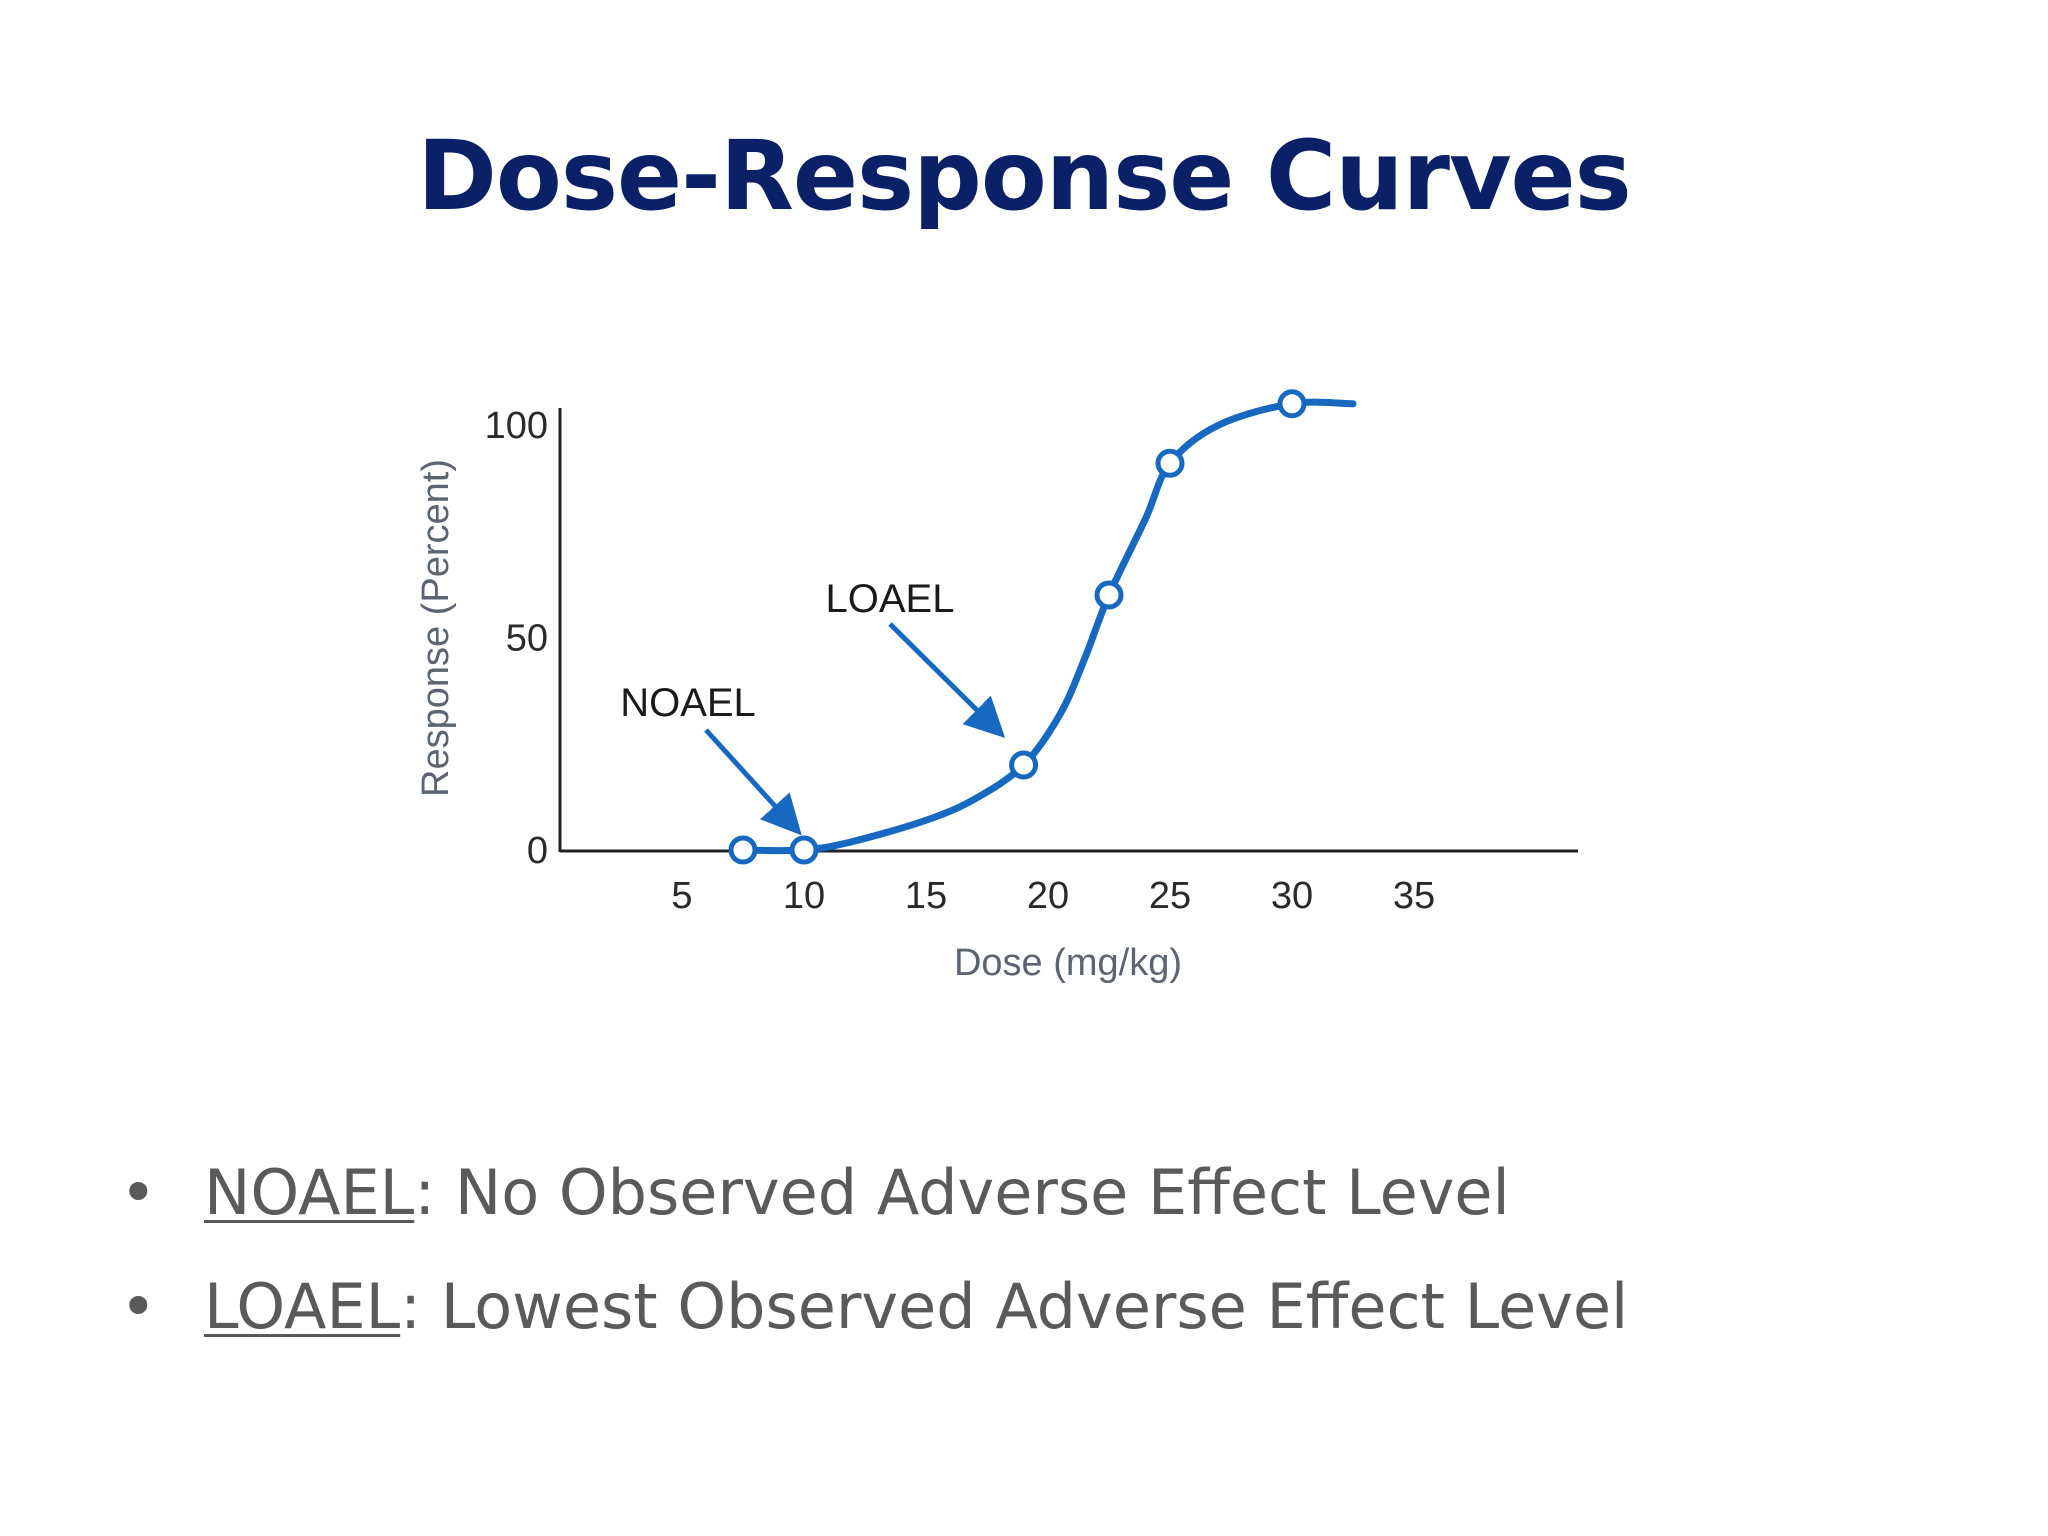 This screenshot has height=1536, width=2048. What do you see at coordinates (527, 639) in the screenshot?
I see `y-tick-label: 50` at bounding box center [527, 639].